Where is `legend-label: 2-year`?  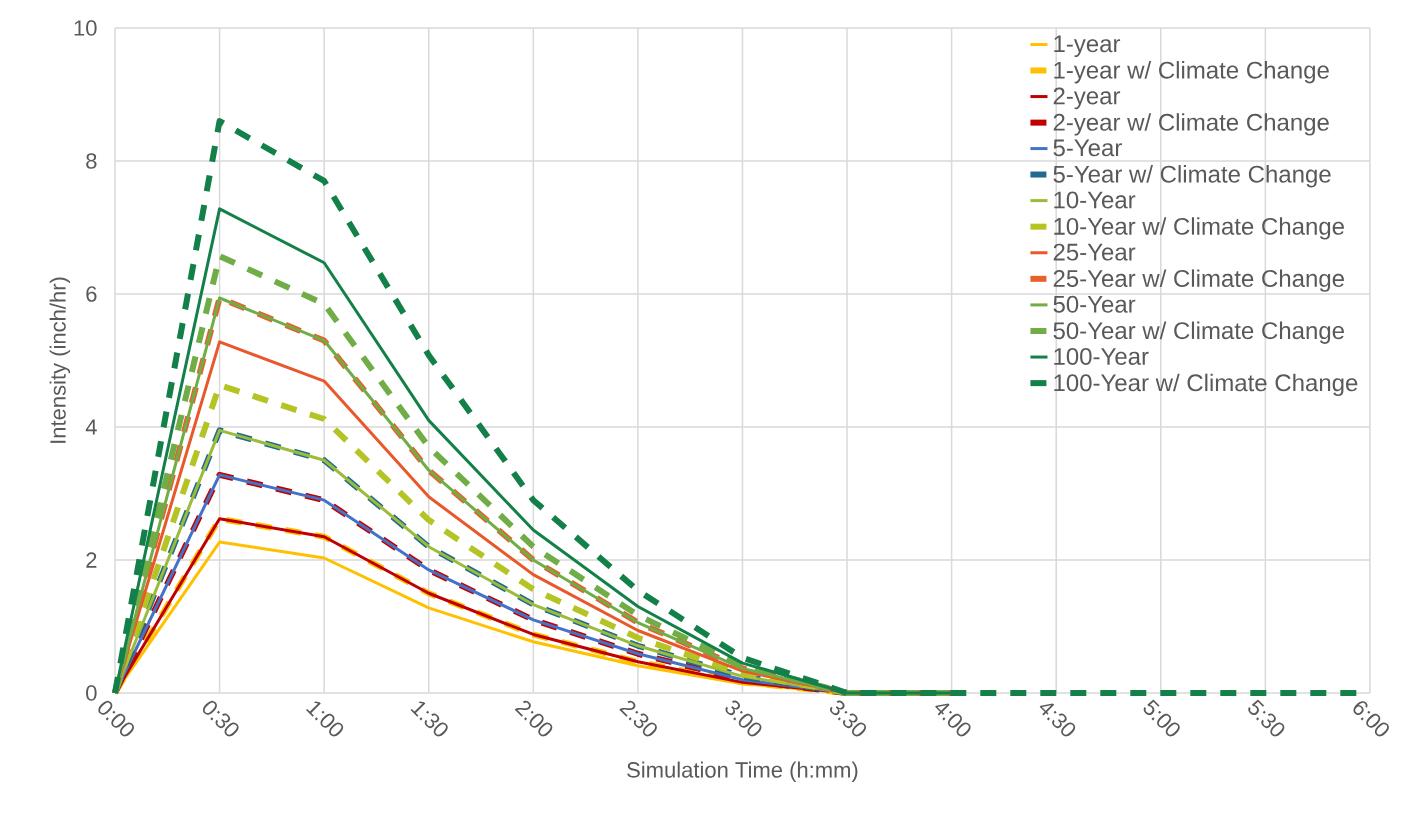 legend-label: 2-year is located at coordinates (1087, 98).